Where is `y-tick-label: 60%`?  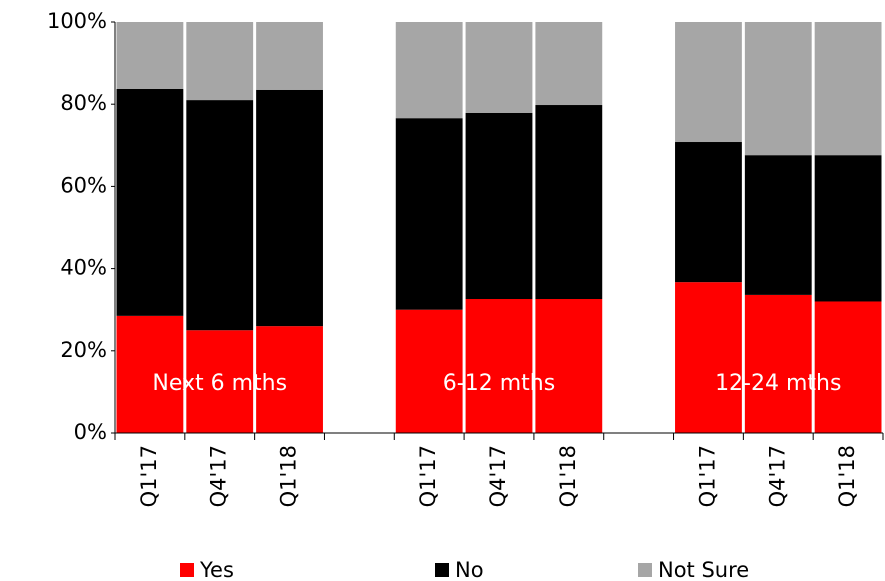
y-tick-label: 60% is located at coordinates (83, 185).